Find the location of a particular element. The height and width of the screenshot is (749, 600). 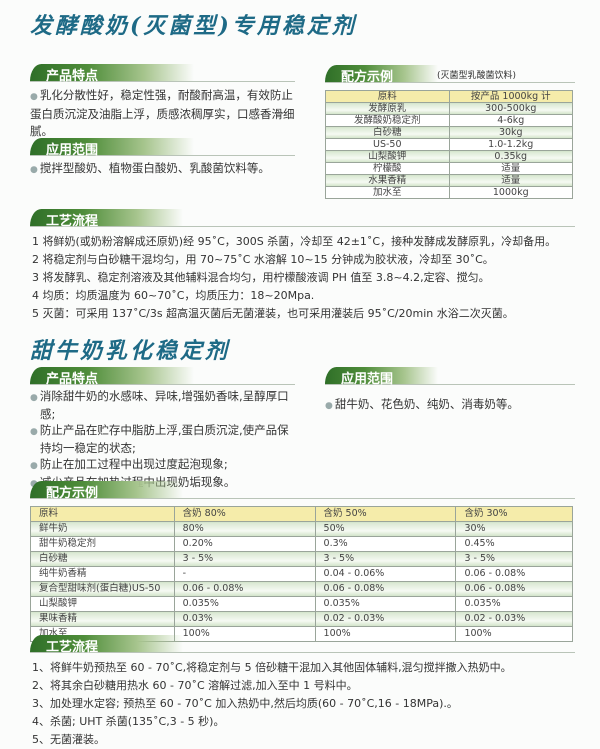

table-cell: 复合型甜味剂(蛋白糖)US-50 is located at coordinates (102, 589).